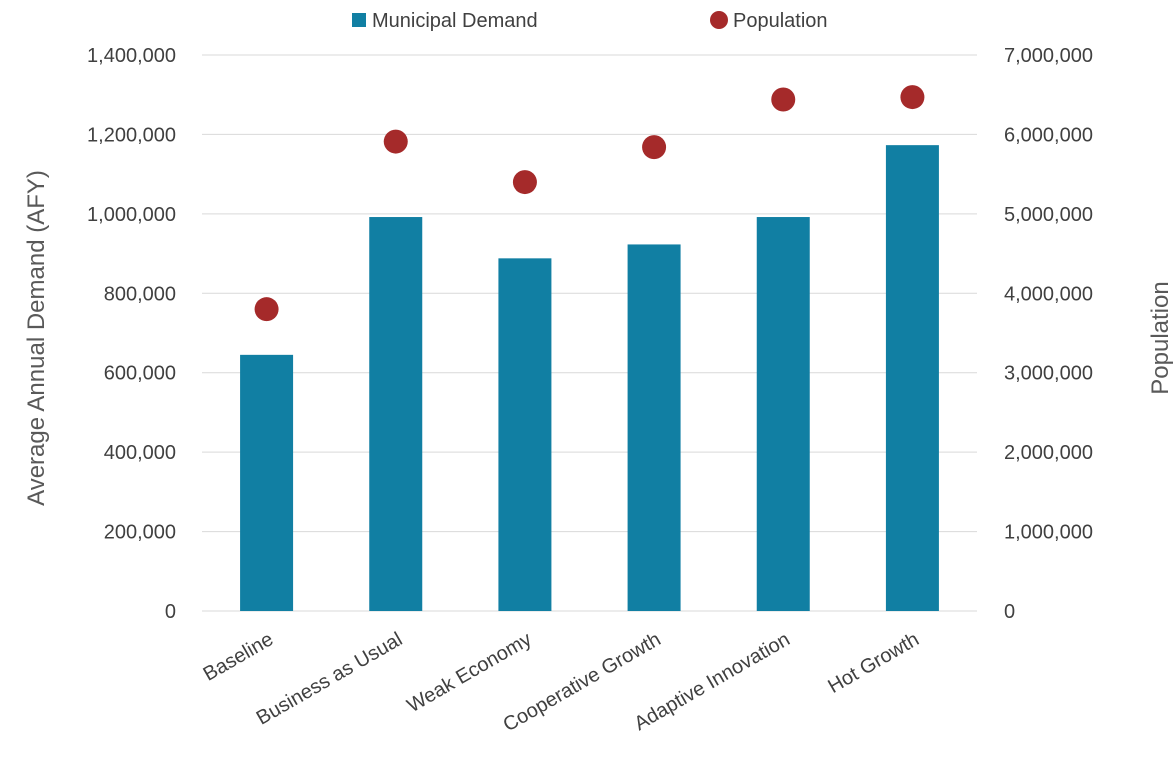  Describe the element at coordinates (140, 453) in the screenshot. I see `y-tick-left: 400,000` at that location.